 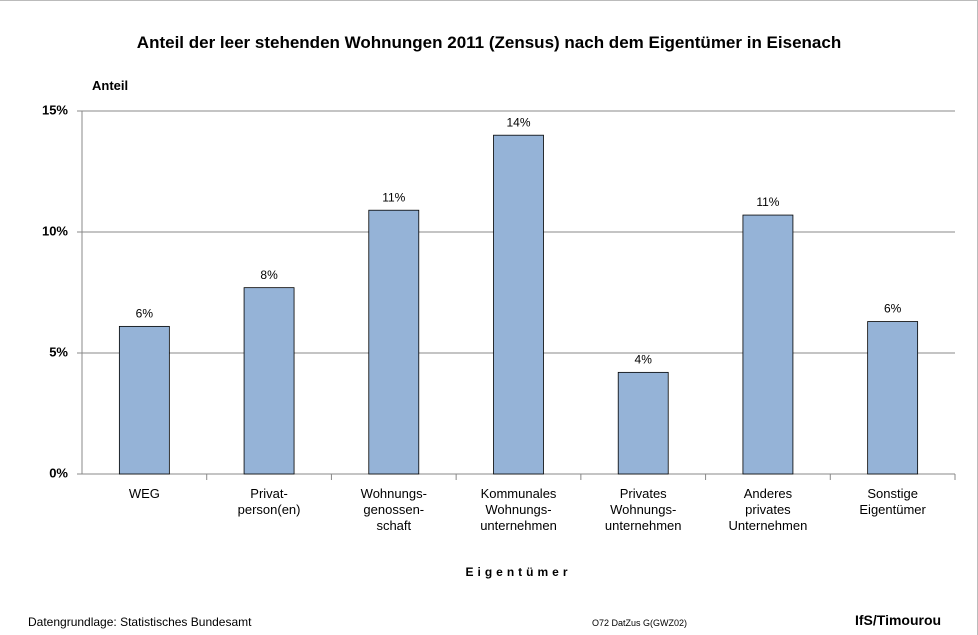 What do you see at coordinates (768, 509) in the screenshot?
I see `x-tick-label: Anderes privates Unternehmen` at bounding box center [768, 509].